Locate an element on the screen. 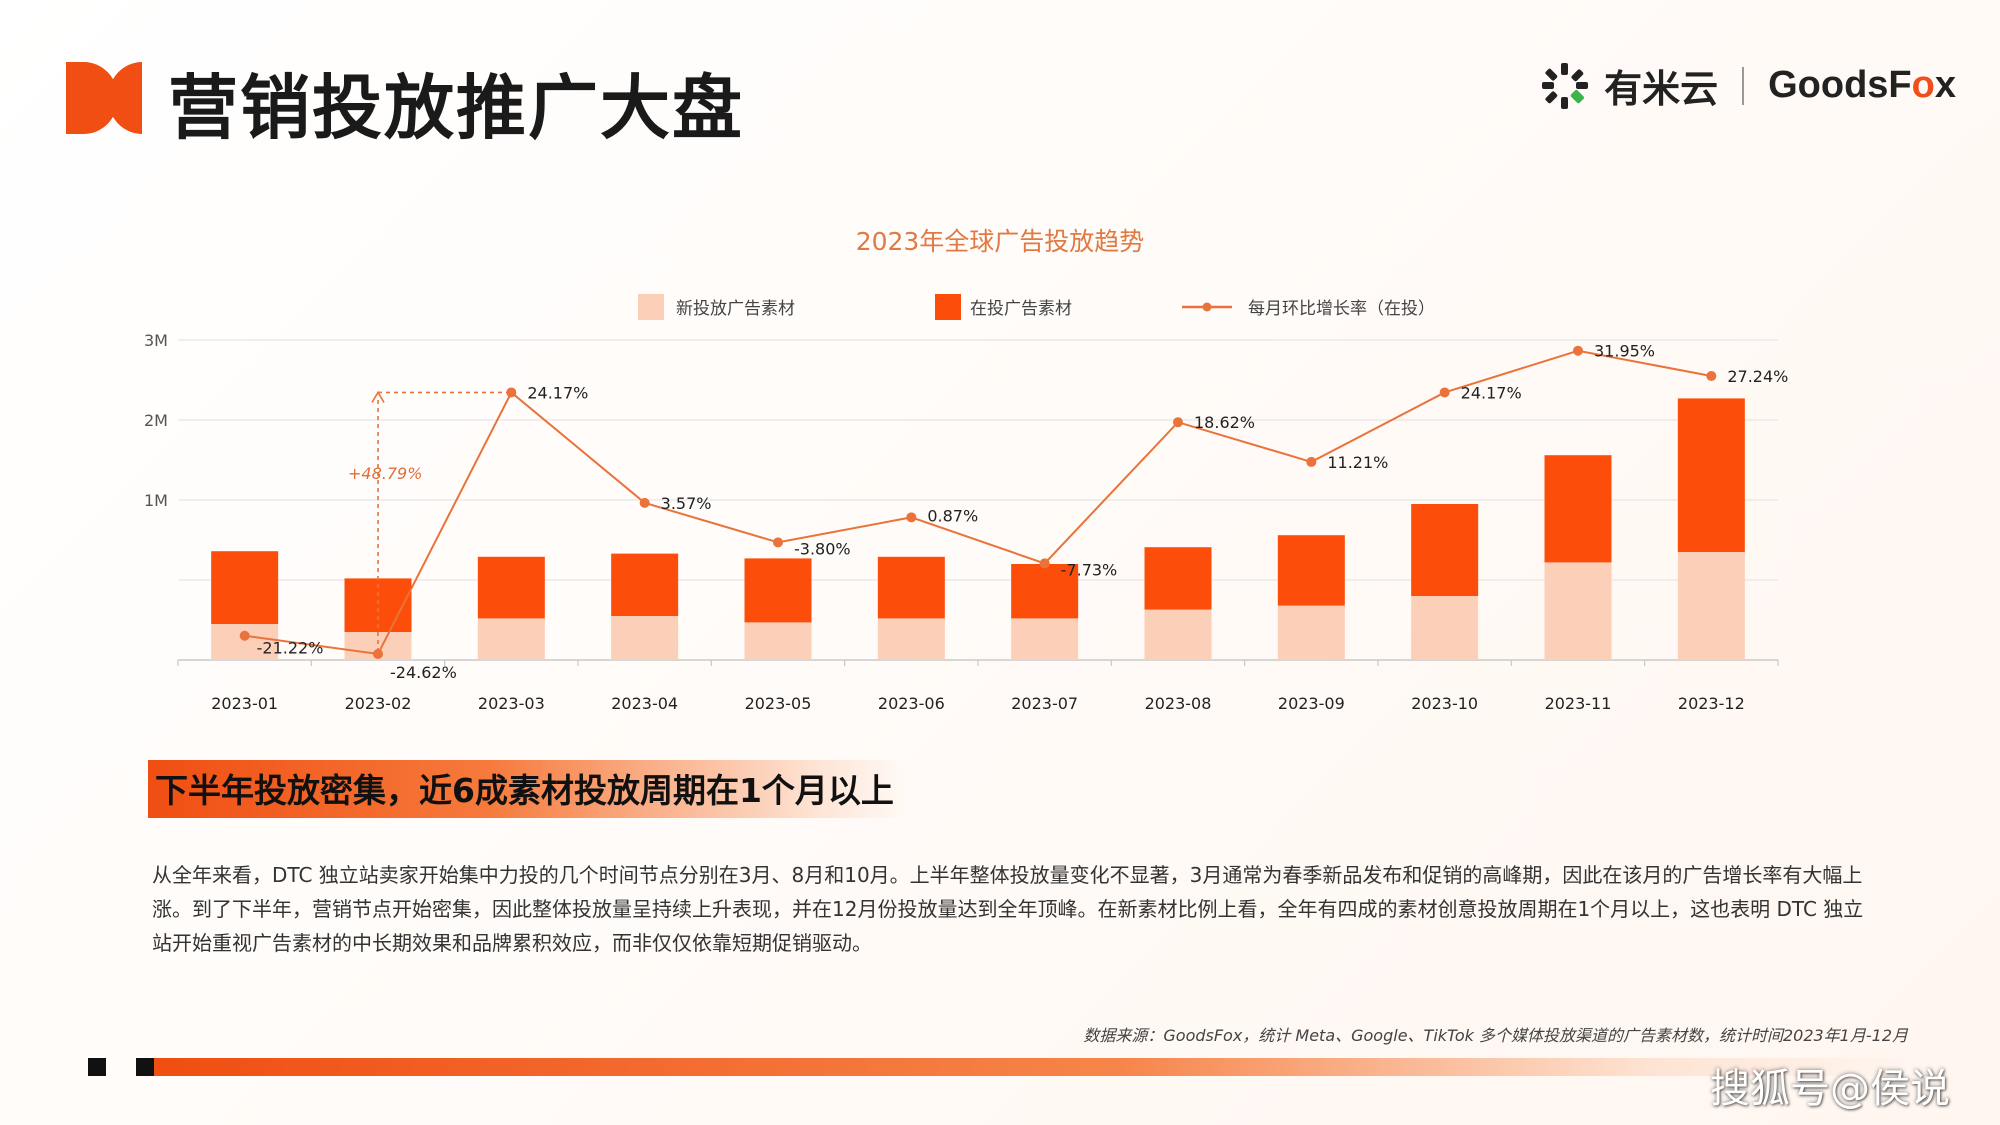 The image size is (2000, 1125). logo-mark-icon is located at coordinates (104, 98).